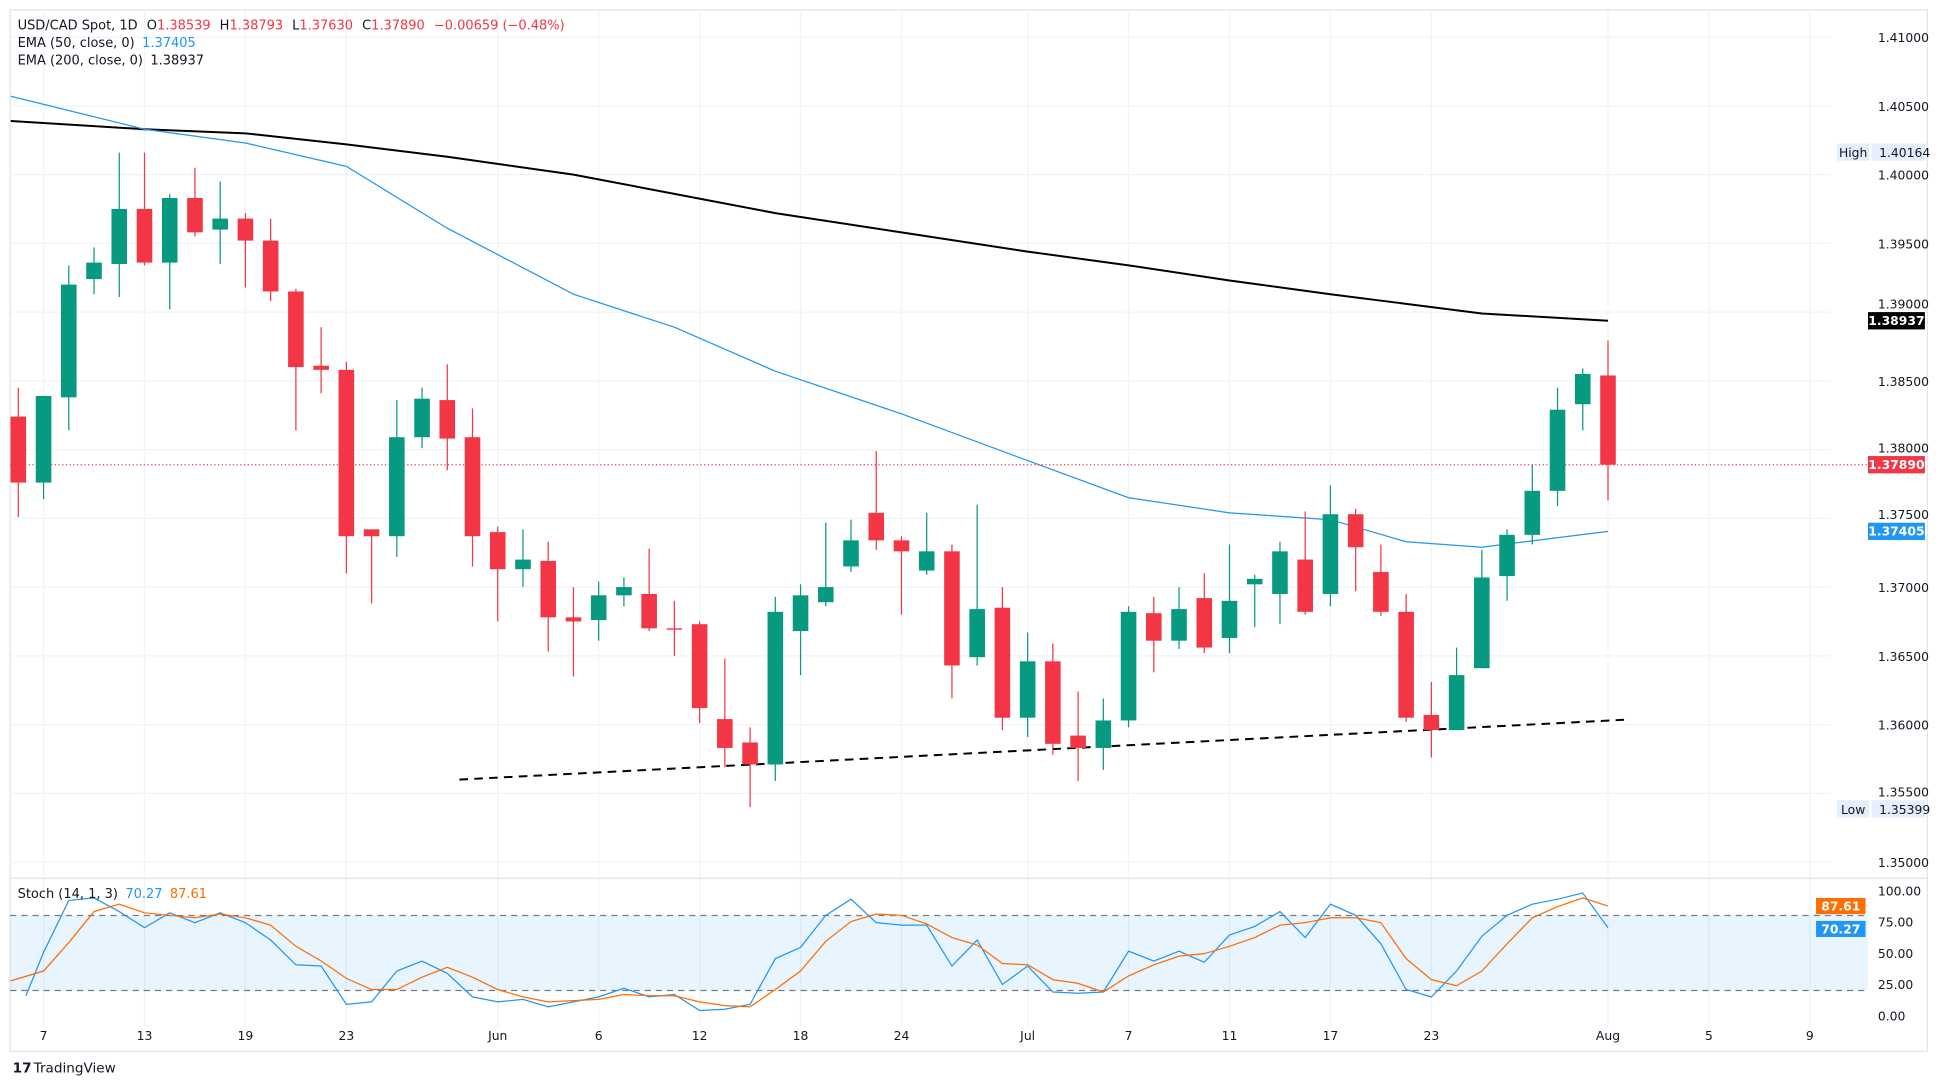  I want to click on stoch-pane, so click(939, 952).